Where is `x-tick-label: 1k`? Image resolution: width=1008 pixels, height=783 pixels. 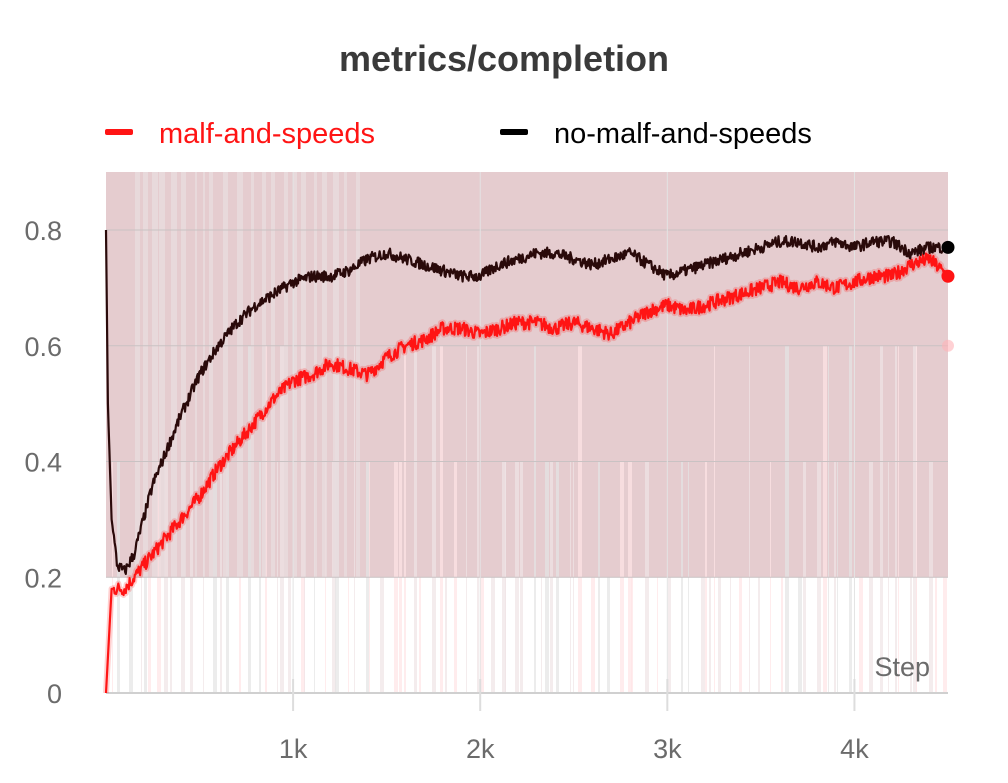 x-tick-label: 1k is located at coordinates (293, 749).